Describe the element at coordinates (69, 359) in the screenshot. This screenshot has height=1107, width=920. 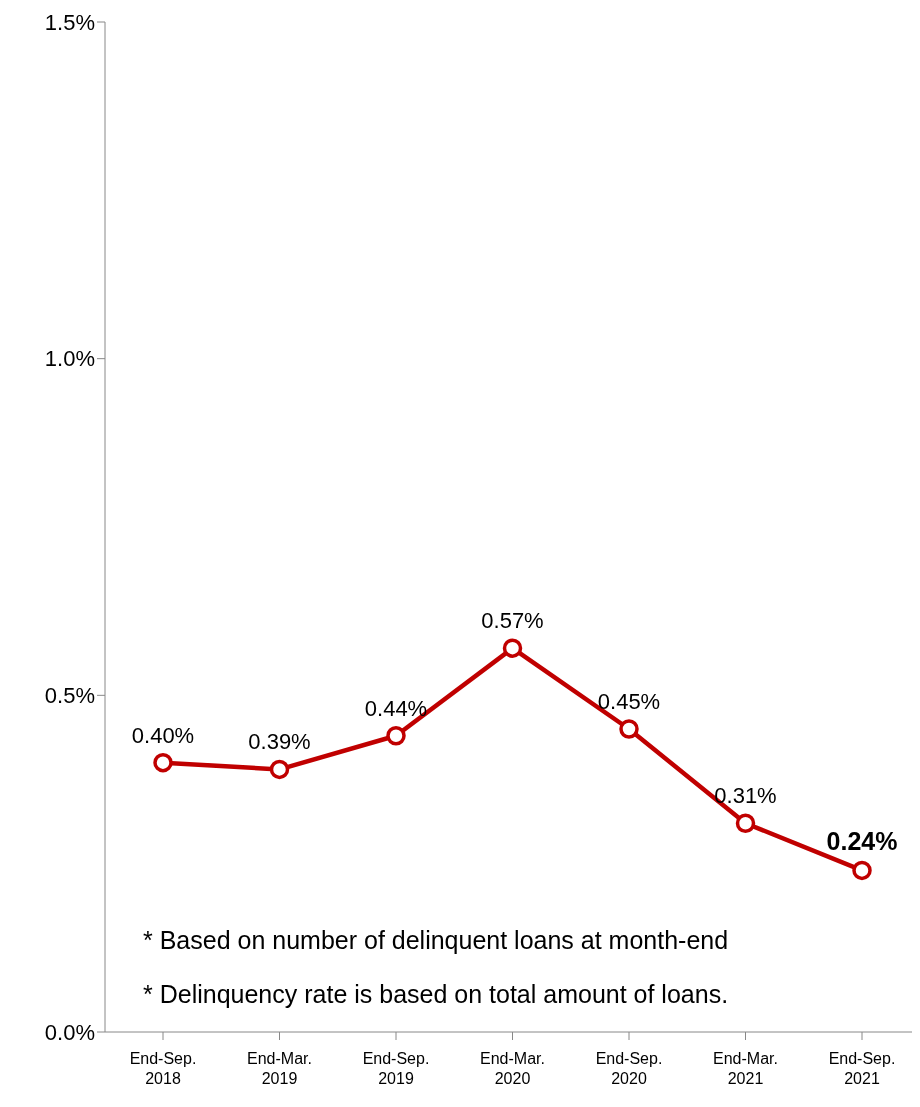
I see `y-tick-label: 1.0%` at that location.